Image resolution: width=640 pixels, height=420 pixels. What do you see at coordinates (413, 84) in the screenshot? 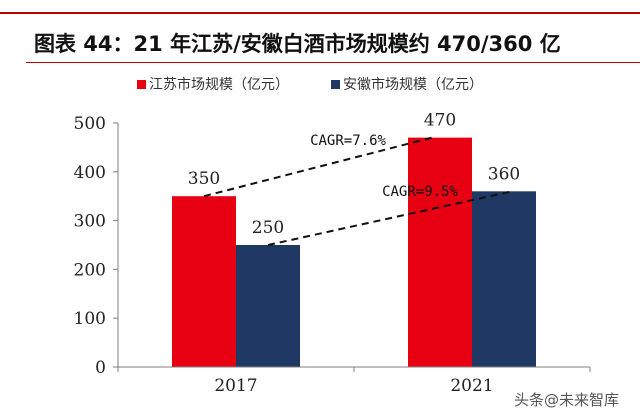
I see `legend-label-2: 安徽市场规模（亿元）` at bounding box center [413, 84].